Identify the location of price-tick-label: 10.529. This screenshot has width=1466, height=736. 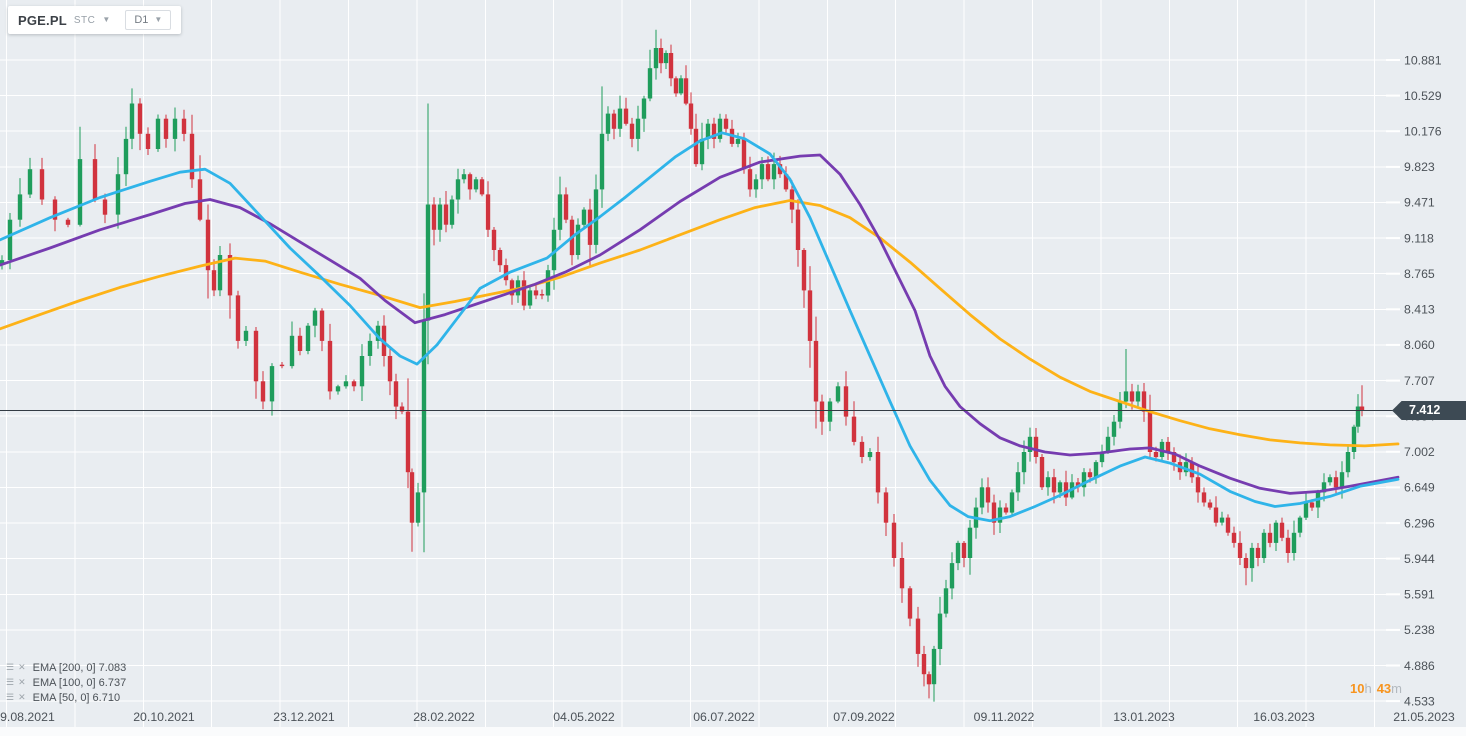
(1423, 96).